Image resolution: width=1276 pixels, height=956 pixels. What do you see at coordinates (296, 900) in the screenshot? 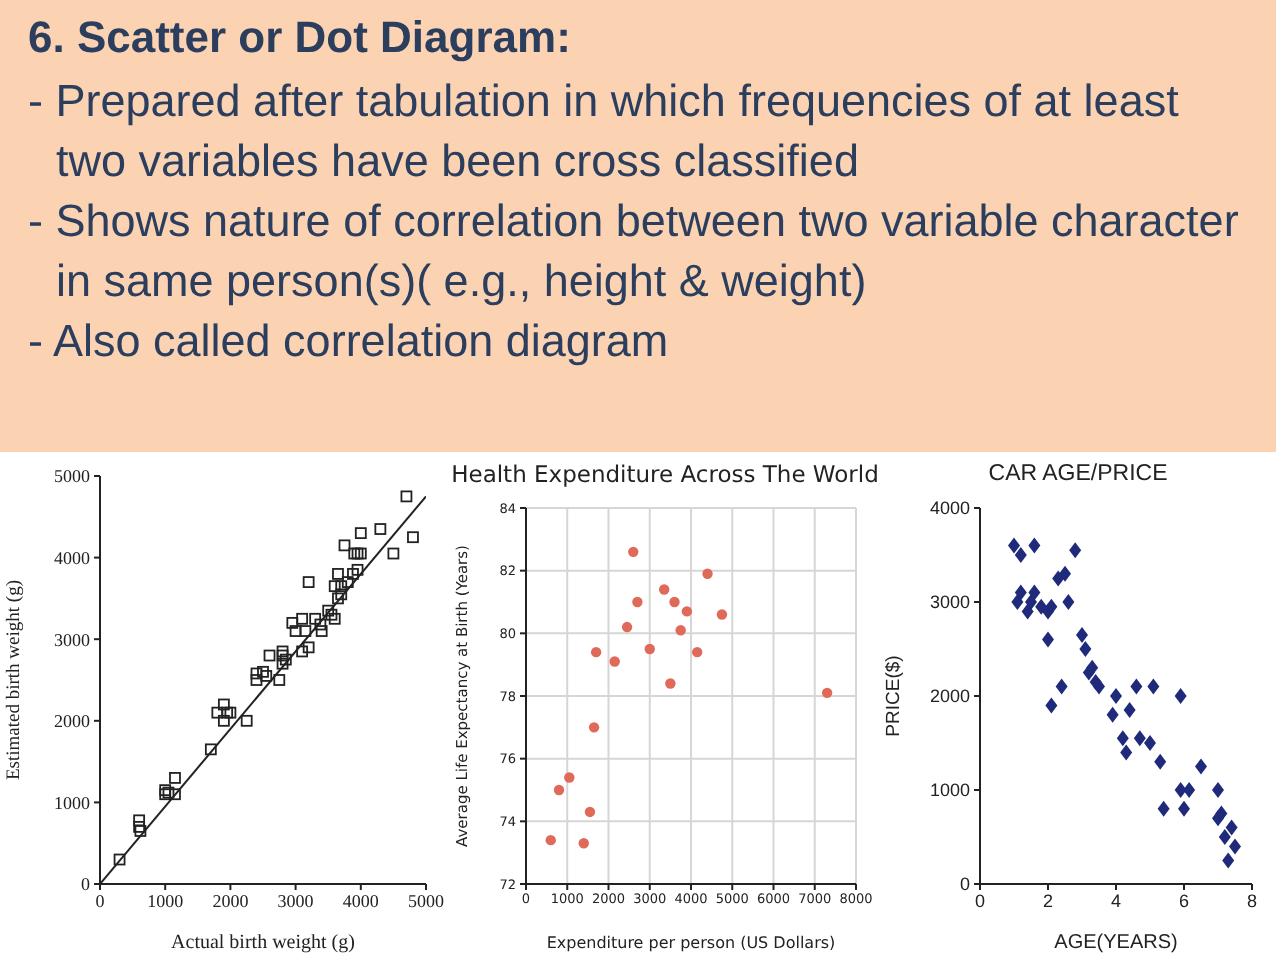
I see `x-tick-label: 3000` at bounding box center [296, 900].